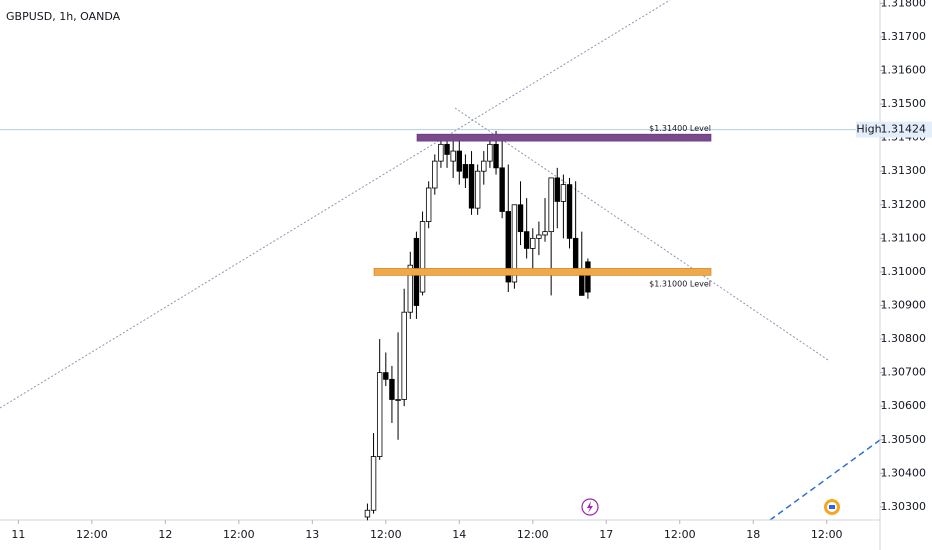 This screenshot has height=550, width=932. I want to click on y-tick-label: 1.31500, so click(904, 103).